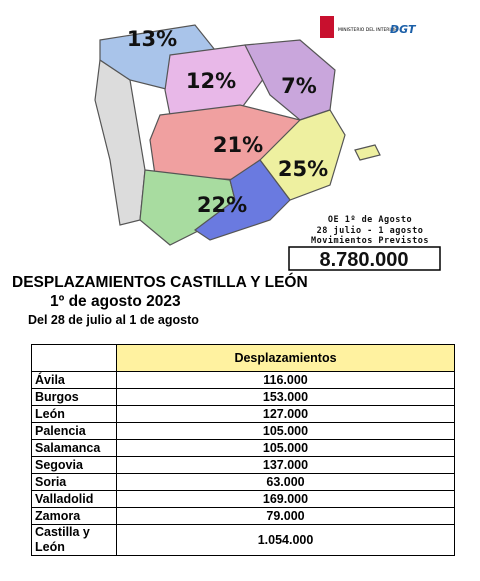  What do you see at coordinates (285, 414) in the screenshot?
I see `row-value: 127.000` at bounding box center [285, 414].